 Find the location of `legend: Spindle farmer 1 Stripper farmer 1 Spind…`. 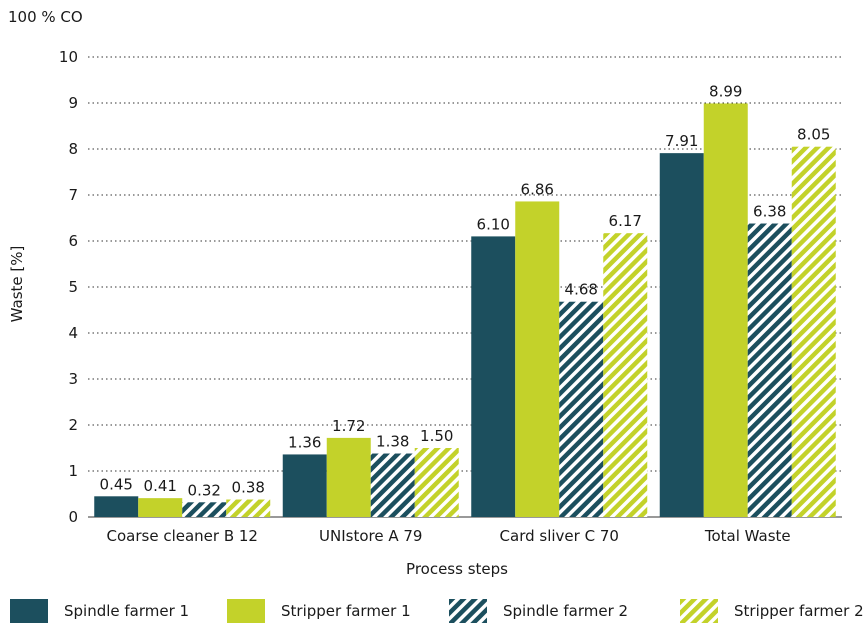

legend: Spindle farmer 1 Stripper farmer 1 Spind… is located at coordinates (434, 613).